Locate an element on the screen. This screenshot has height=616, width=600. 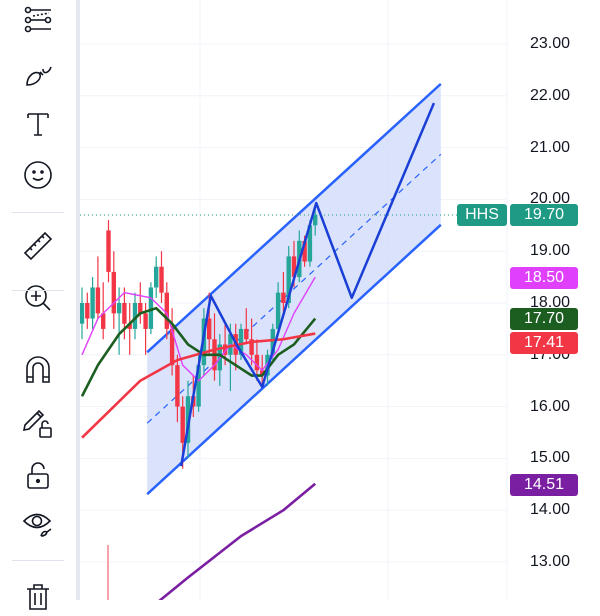
toolbar-divider is located at coordinates (78, 300).